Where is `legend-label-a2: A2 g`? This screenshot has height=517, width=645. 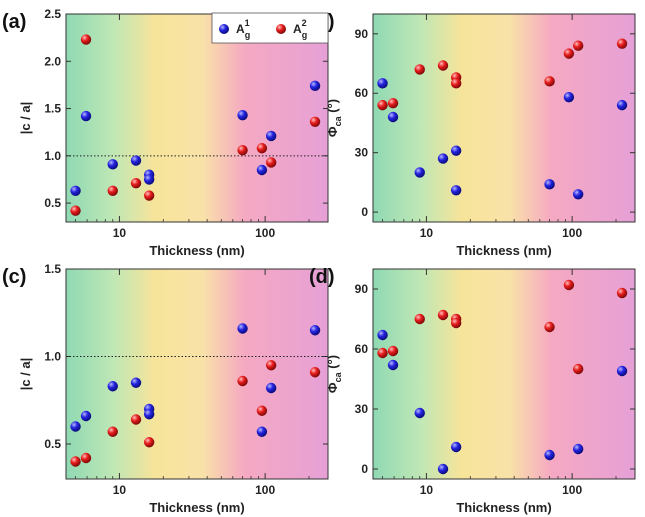 legend-label-a2: A2 g is located at coordinates (300, 29).